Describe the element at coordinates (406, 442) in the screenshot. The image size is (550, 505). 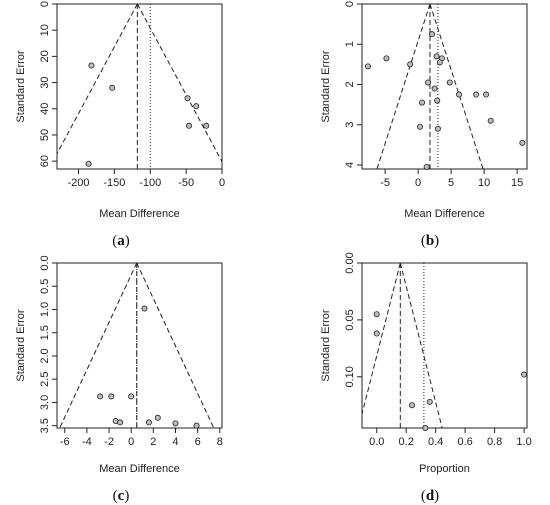
I see `x-tick-label: 0.2` at that location.